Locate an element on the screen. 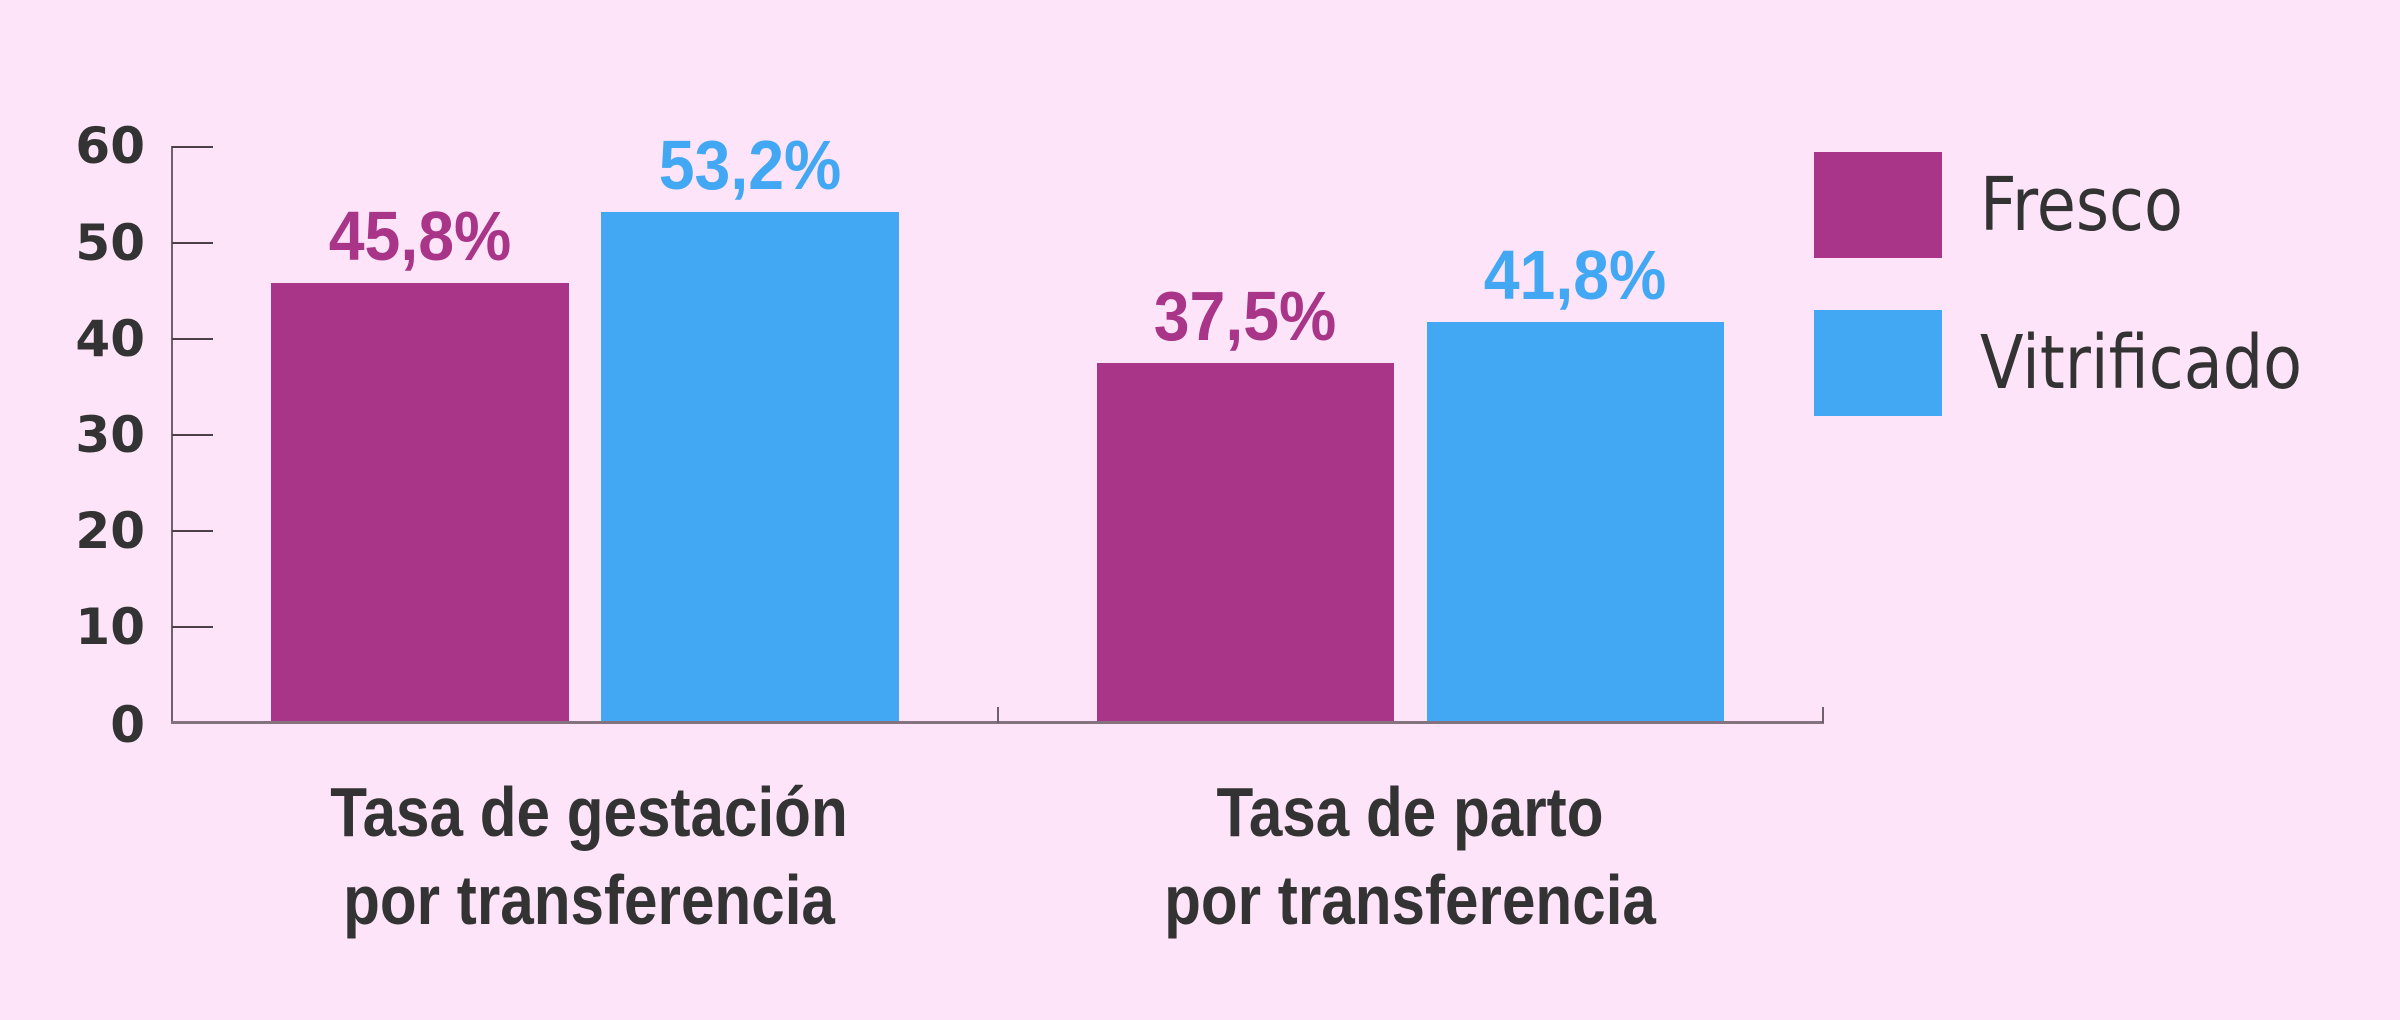  y-tick-label-60: 60 is located at coordinates (110, 146).